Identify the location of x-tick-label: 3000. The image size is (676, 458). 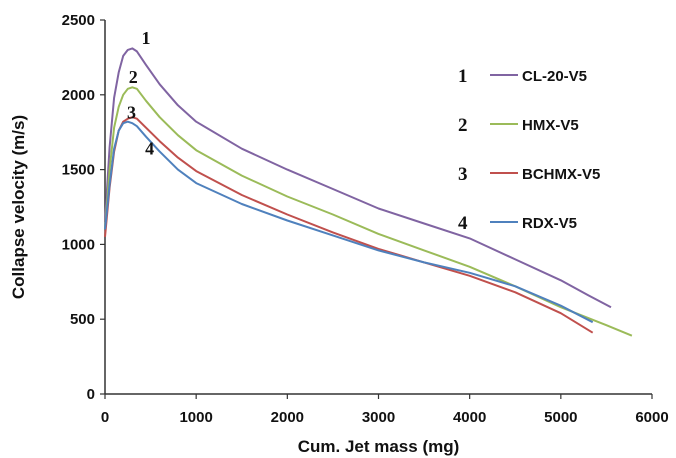
(378, 417).